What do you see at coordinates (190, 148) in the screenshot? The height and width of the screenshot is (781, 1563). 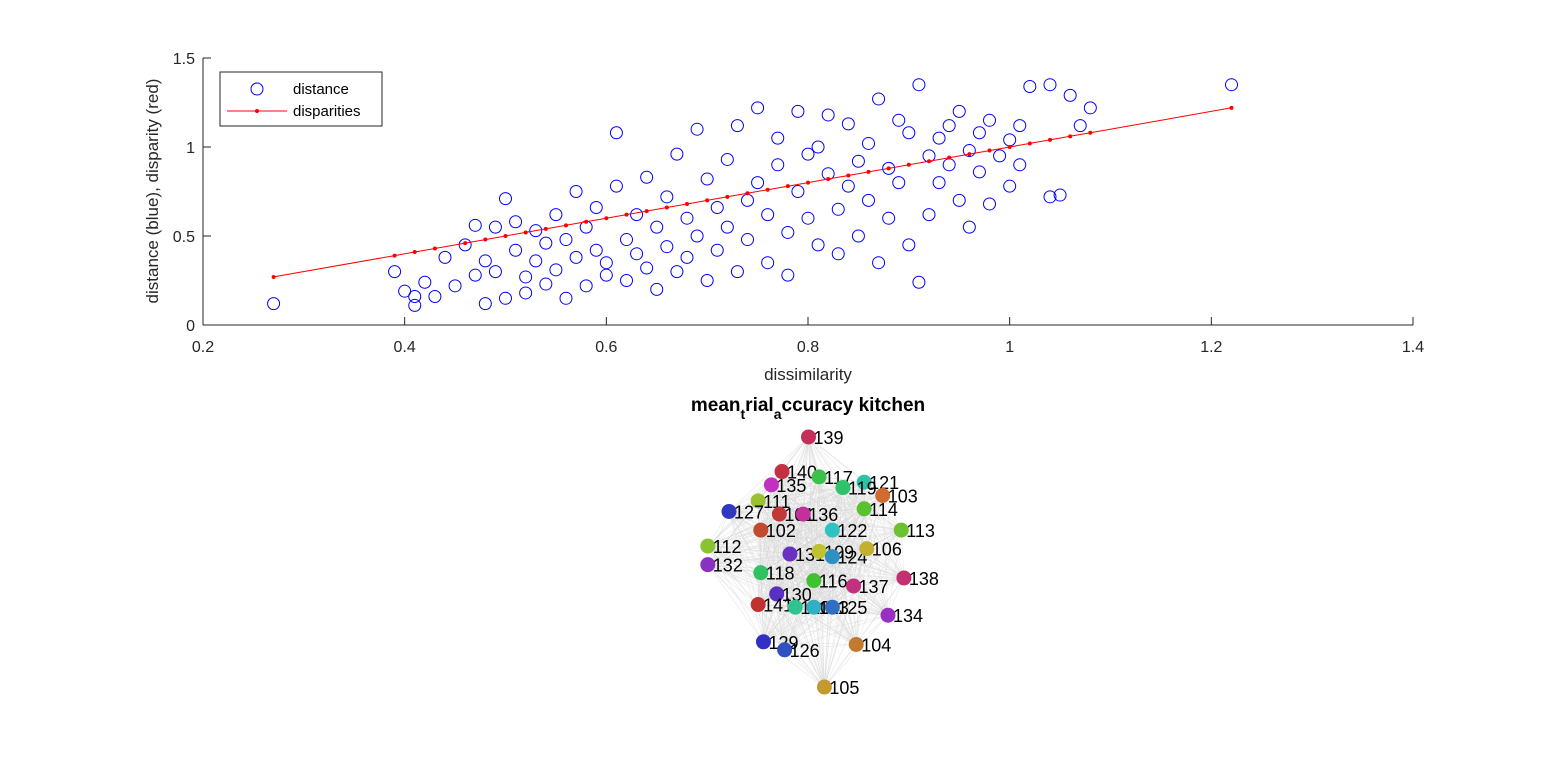 I see `y-tick-label: 1` at bounding box center [190, 148].